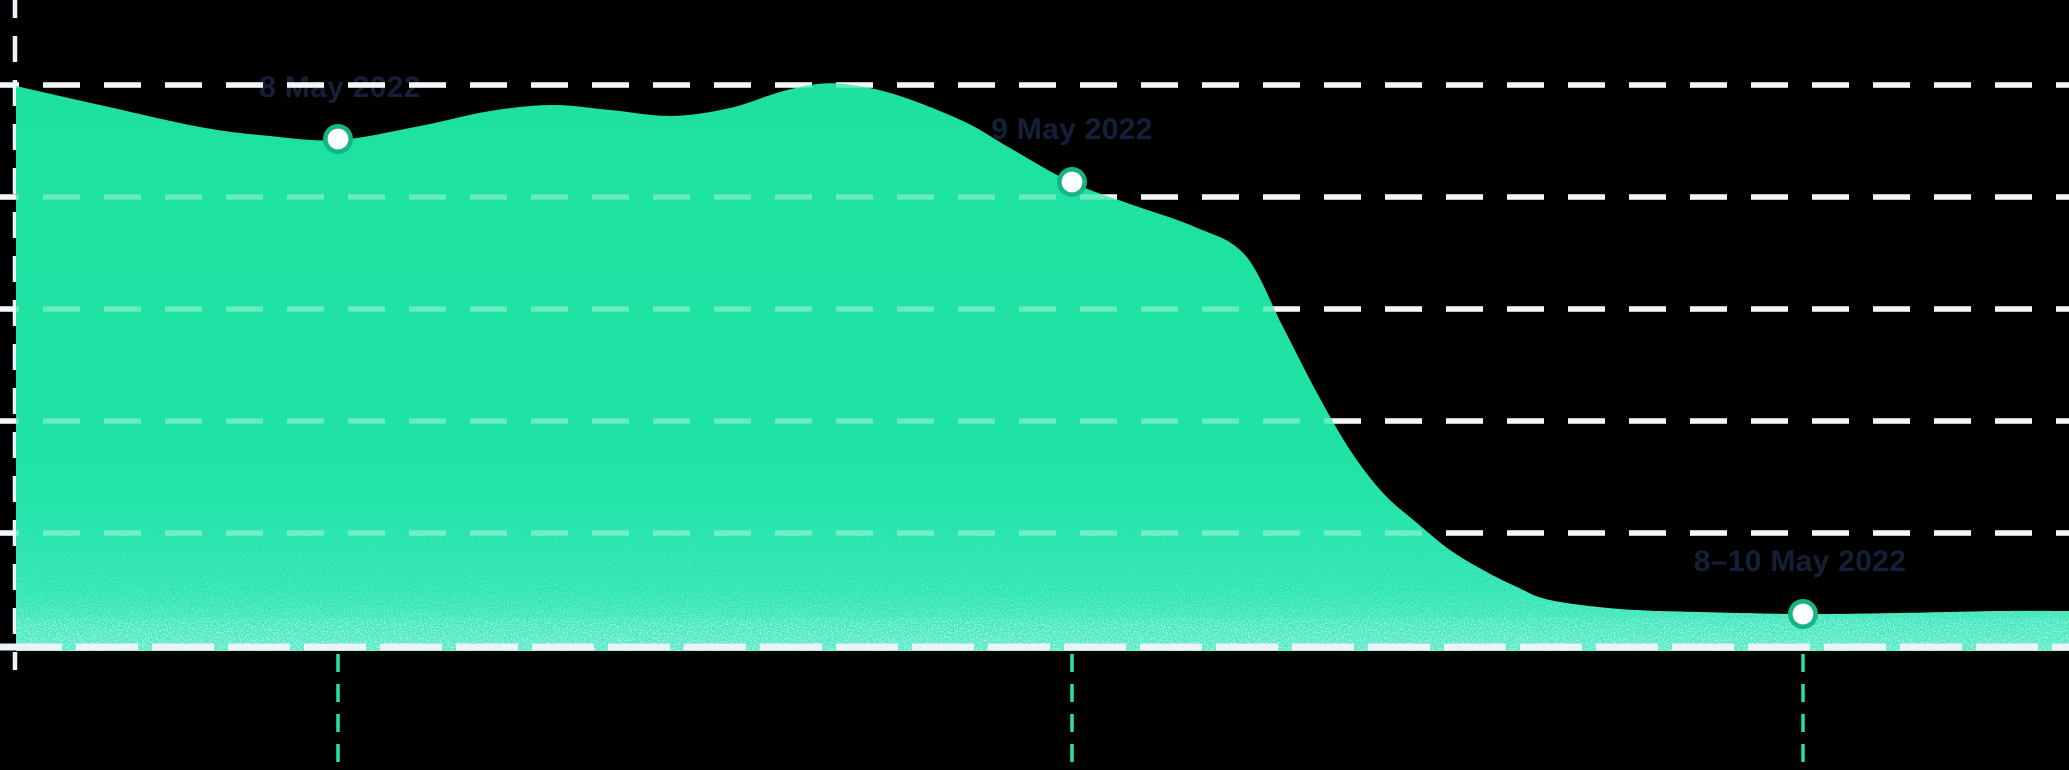  I want to click on annotation-label: 8–10 May 2022, so click(1800, 561).